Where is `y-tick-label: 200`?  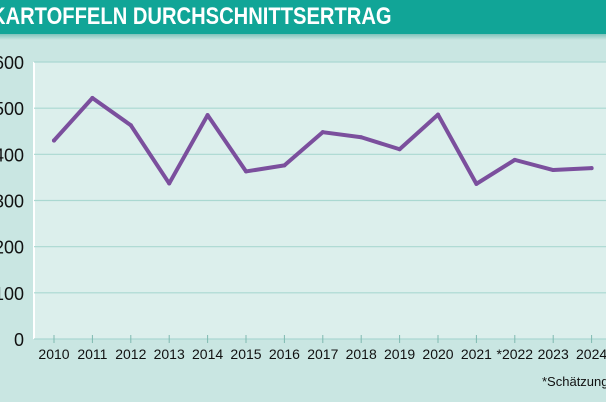 y-tick-label: 200 is located at coordinates (12, 248).